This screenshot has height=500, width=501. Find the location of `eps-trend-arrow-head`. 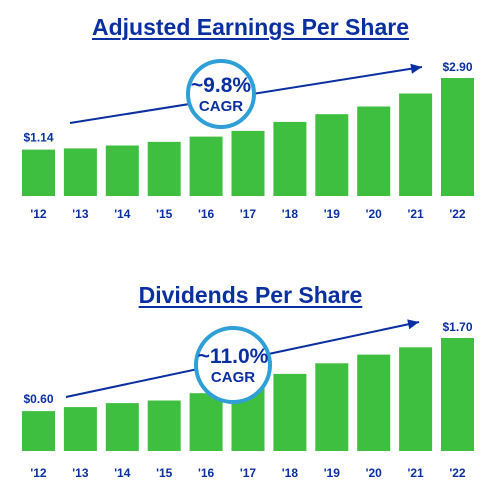

eps-trend-arrow-head is located at coordinates (416, 68).